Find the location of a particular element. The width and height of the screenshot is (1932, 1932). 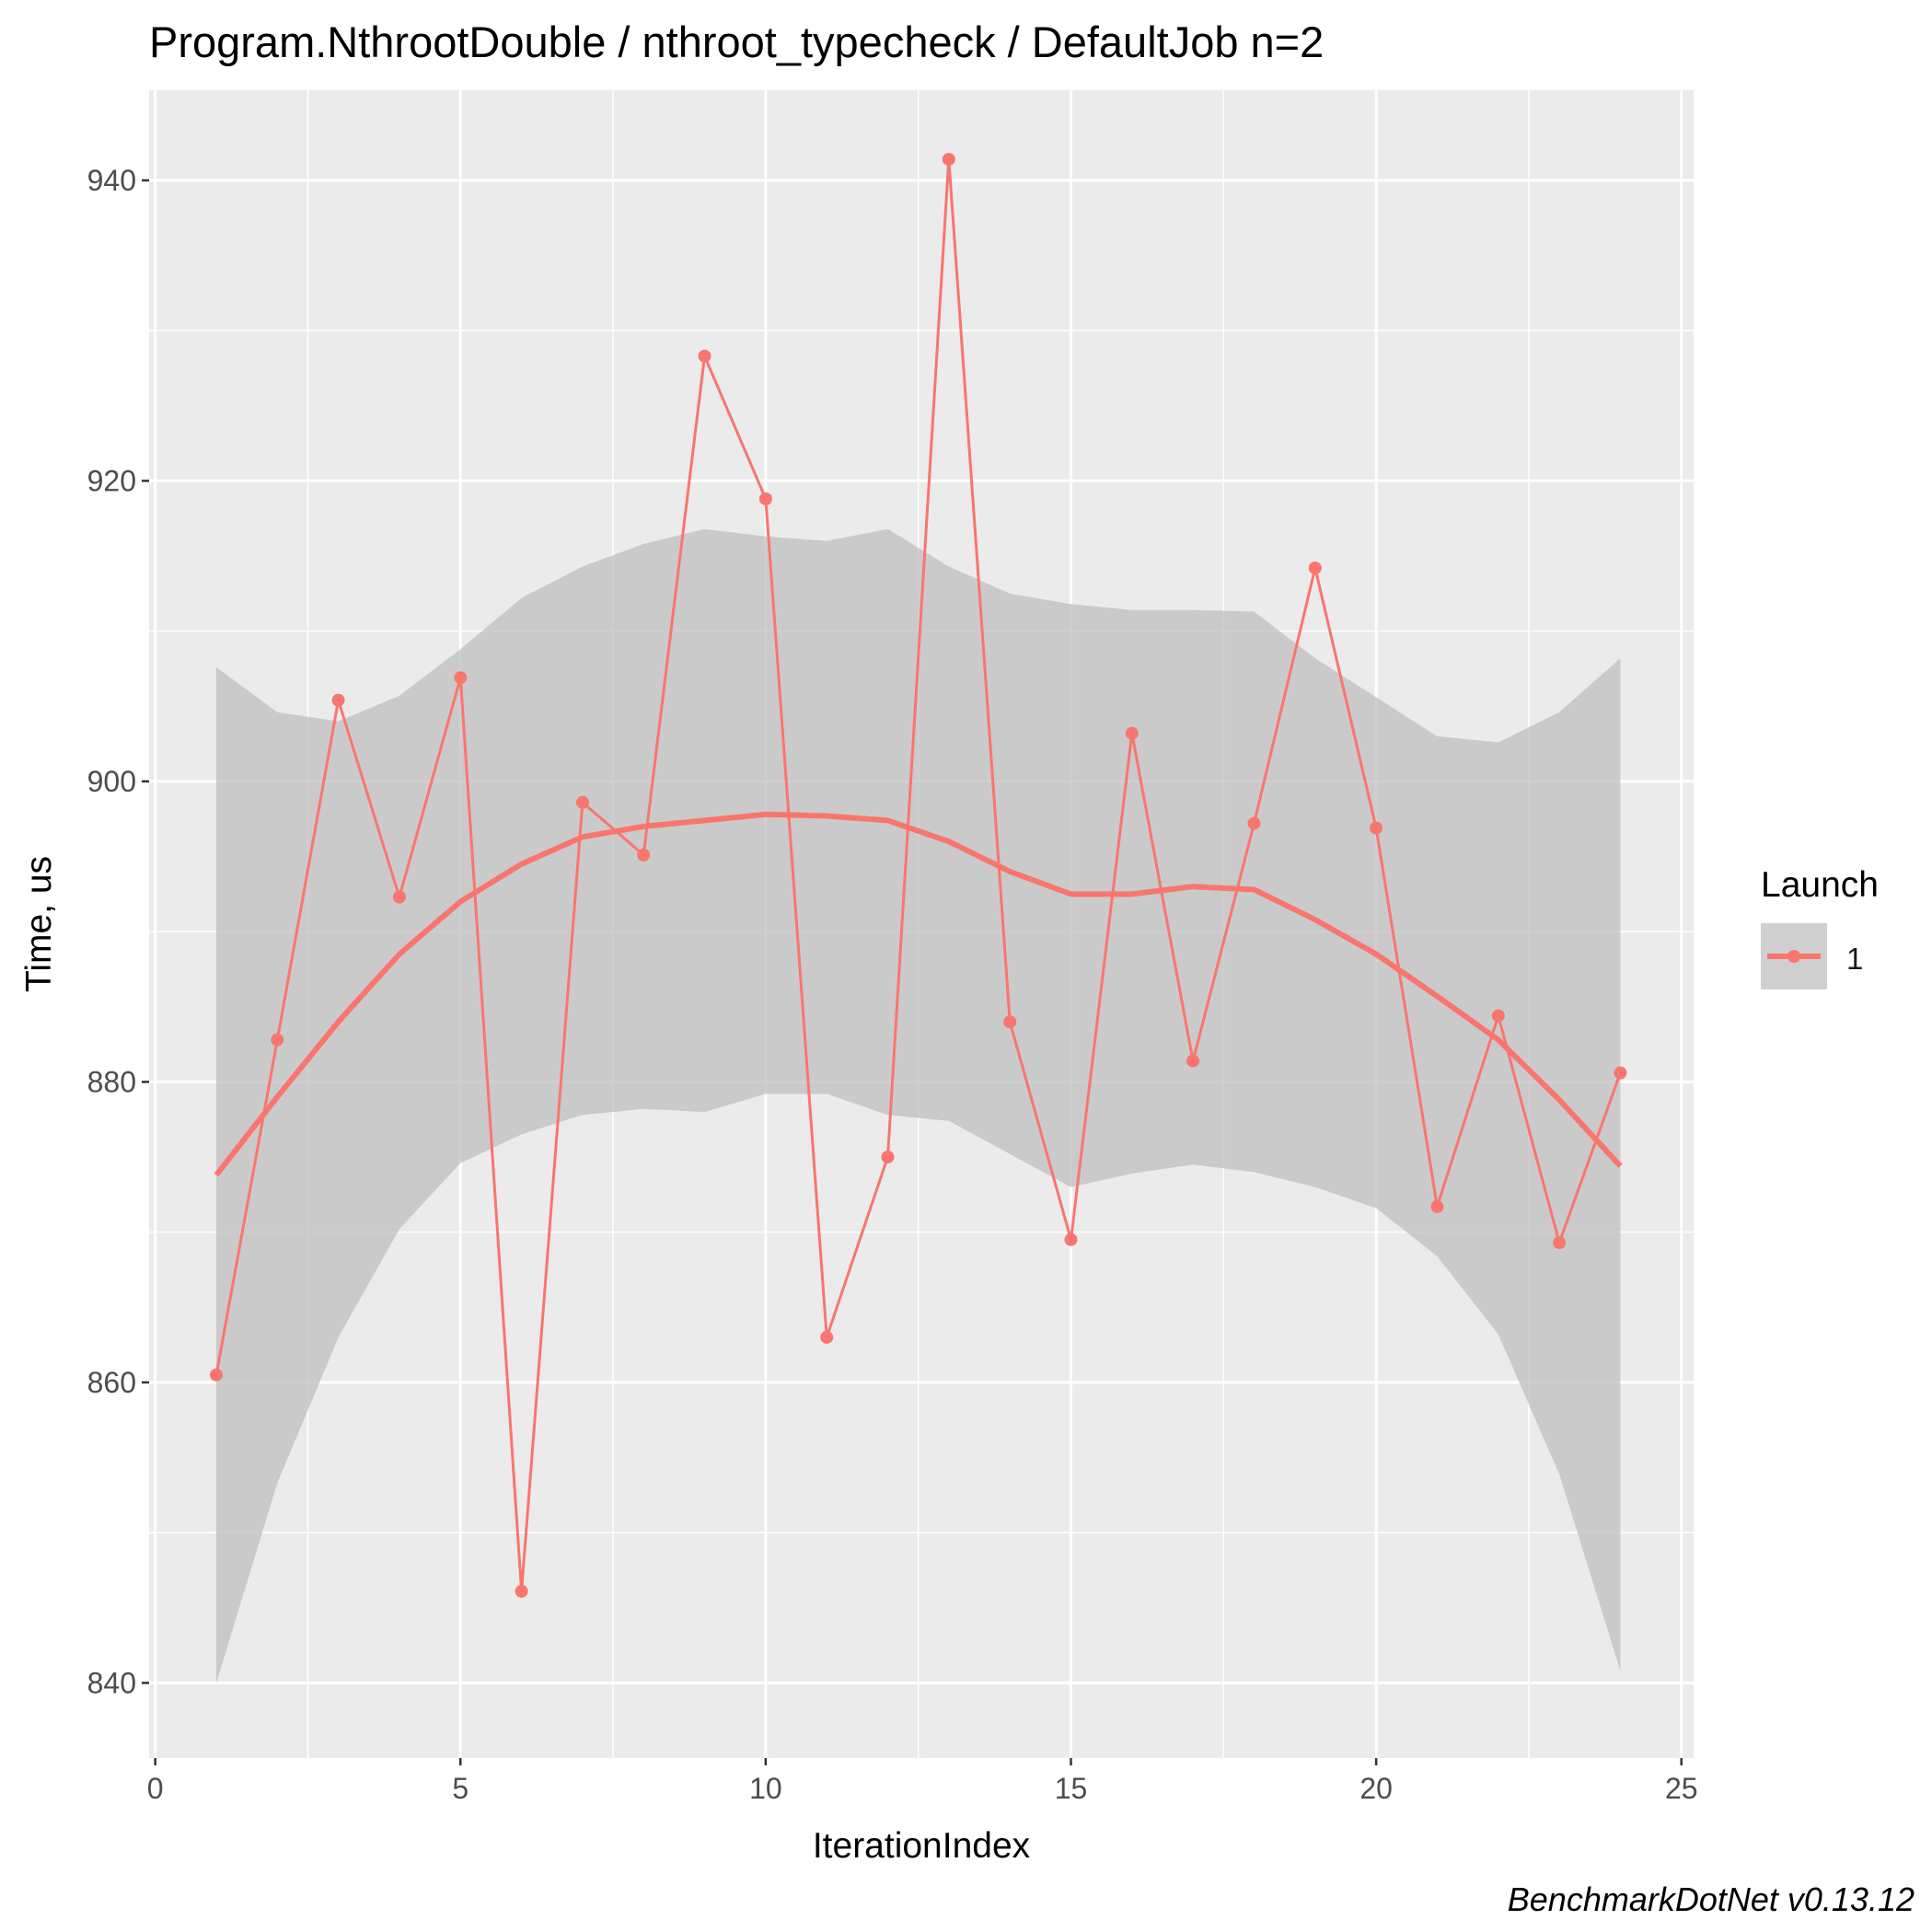

y-tick-label: 840 is located at coordinates (112, 1683).